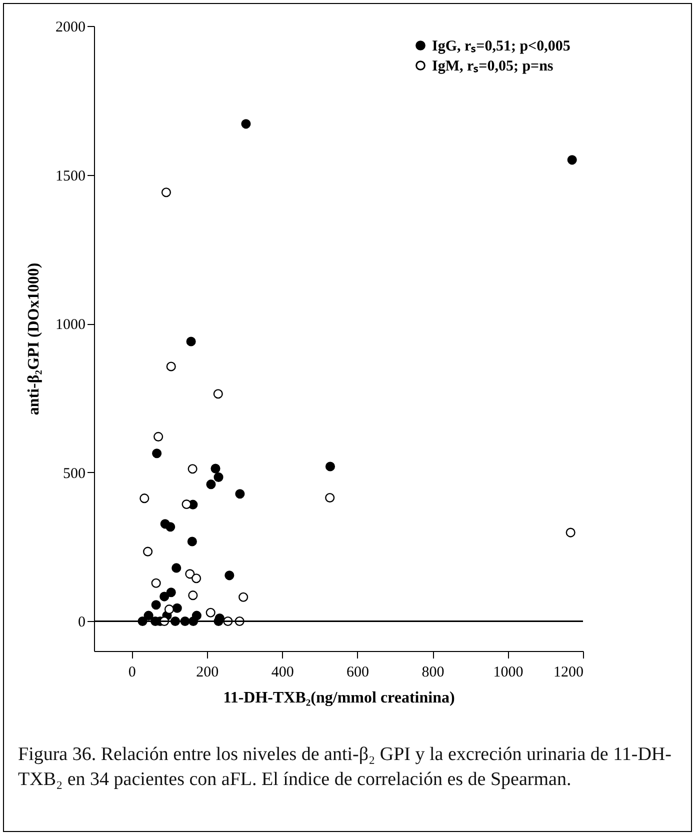  I want to click on y-tick-label: 1500, so click(71, 176).